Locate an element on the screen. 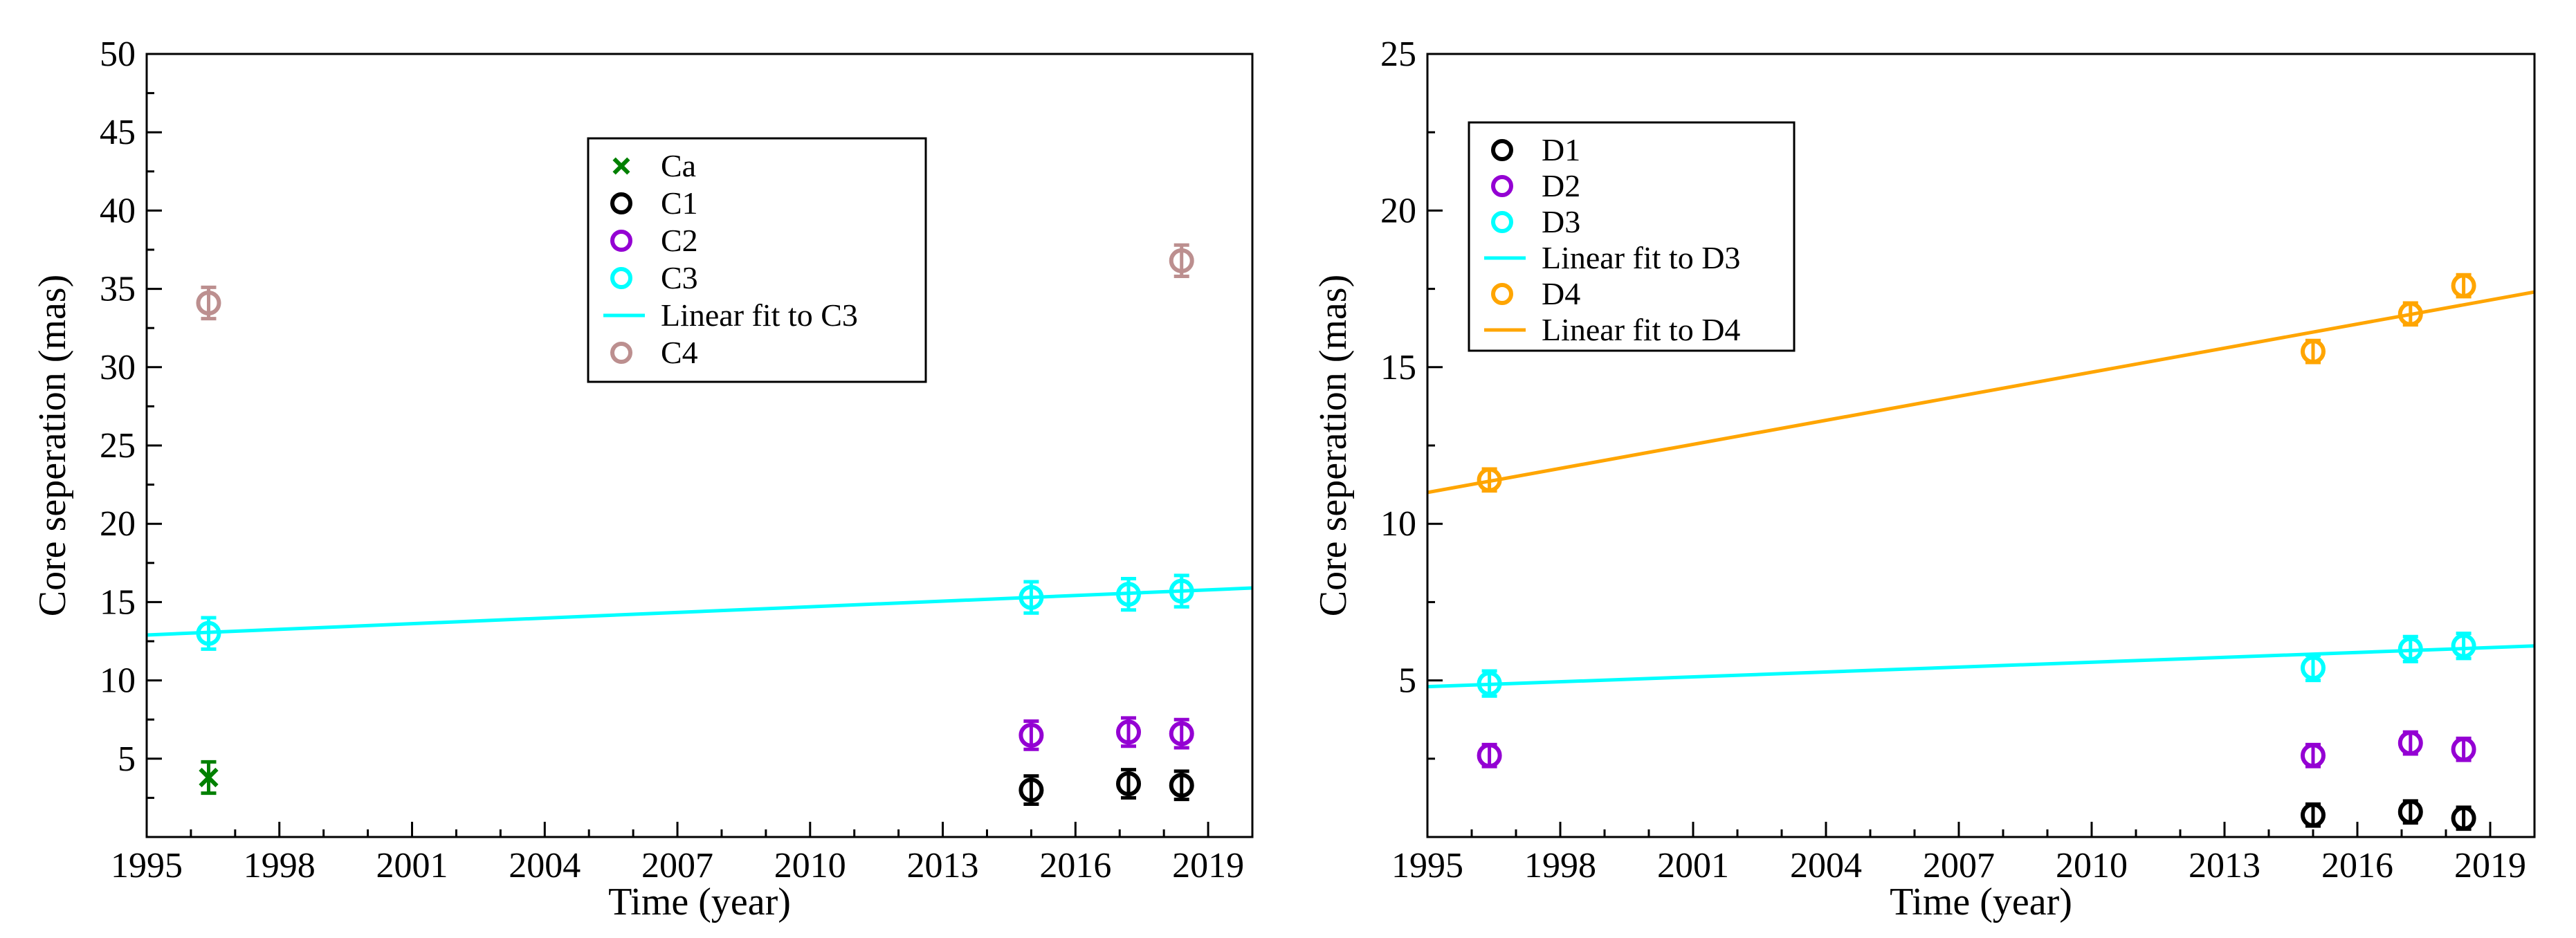  y-tick-label: 30 is located at coordinates (118, 368).